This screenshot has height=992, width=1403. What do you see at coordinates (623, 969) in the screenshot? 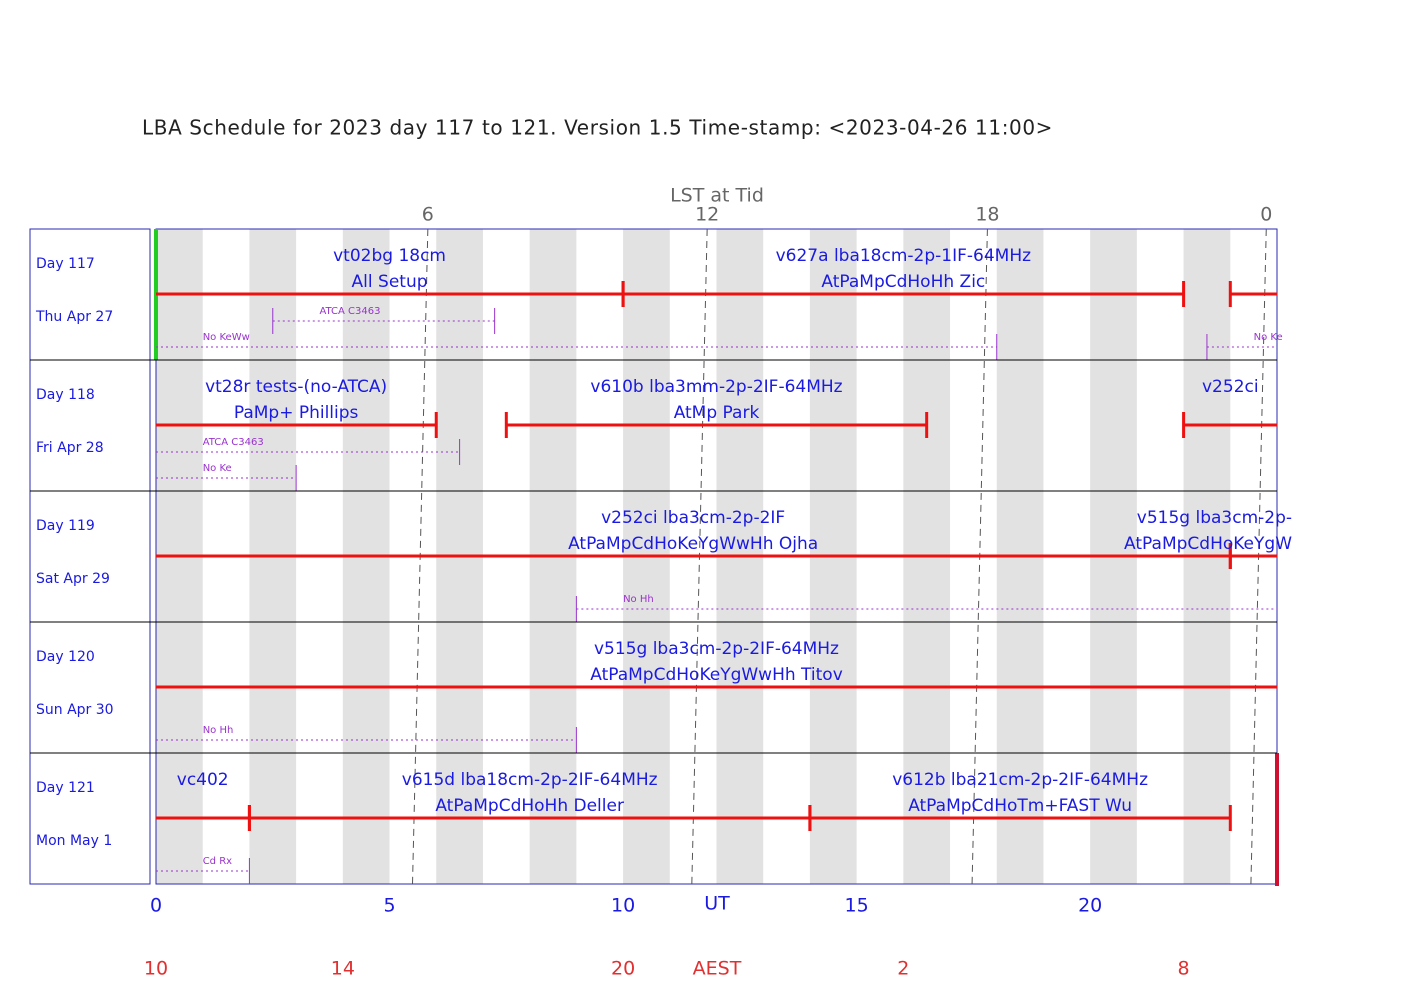
I see `aest-tick-label: 20` at bounding box center [623, 969].